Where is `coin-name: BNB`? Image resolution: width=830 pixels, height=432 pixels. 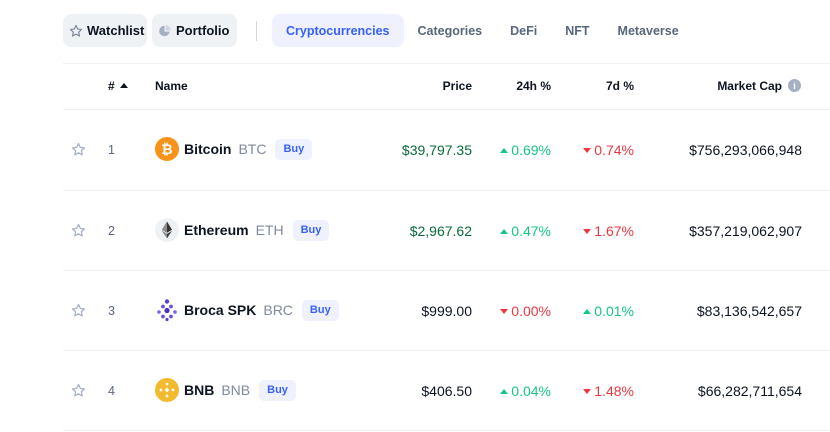 coin-name: BNB is located at coordinates (199, 390).